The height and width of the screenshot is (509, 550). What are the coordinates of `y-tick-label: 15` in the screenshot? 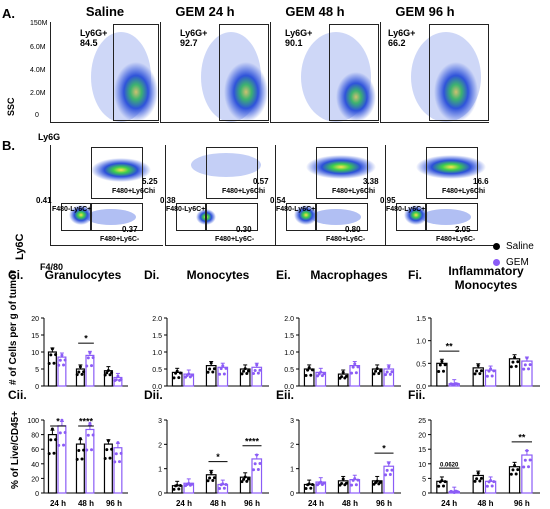 It's located at (35, 336).